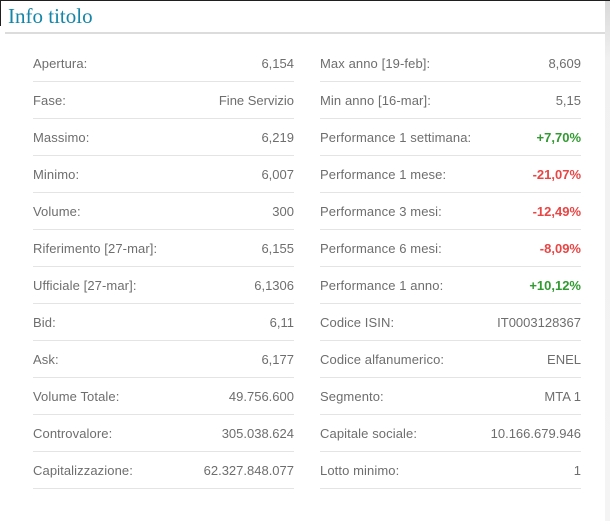  I want to click on info-value: 305.038.624, so click(257, 433).